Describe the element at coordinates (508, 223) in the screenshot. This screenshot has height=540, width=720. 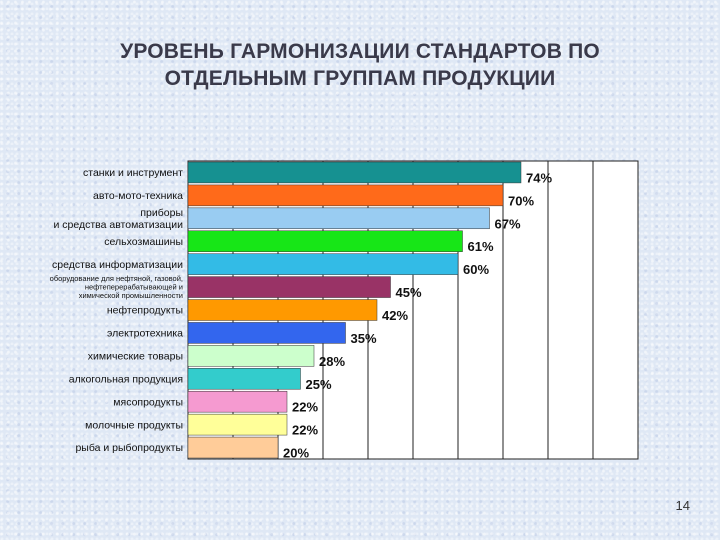
I see `value-label-3: 67%` at that location.